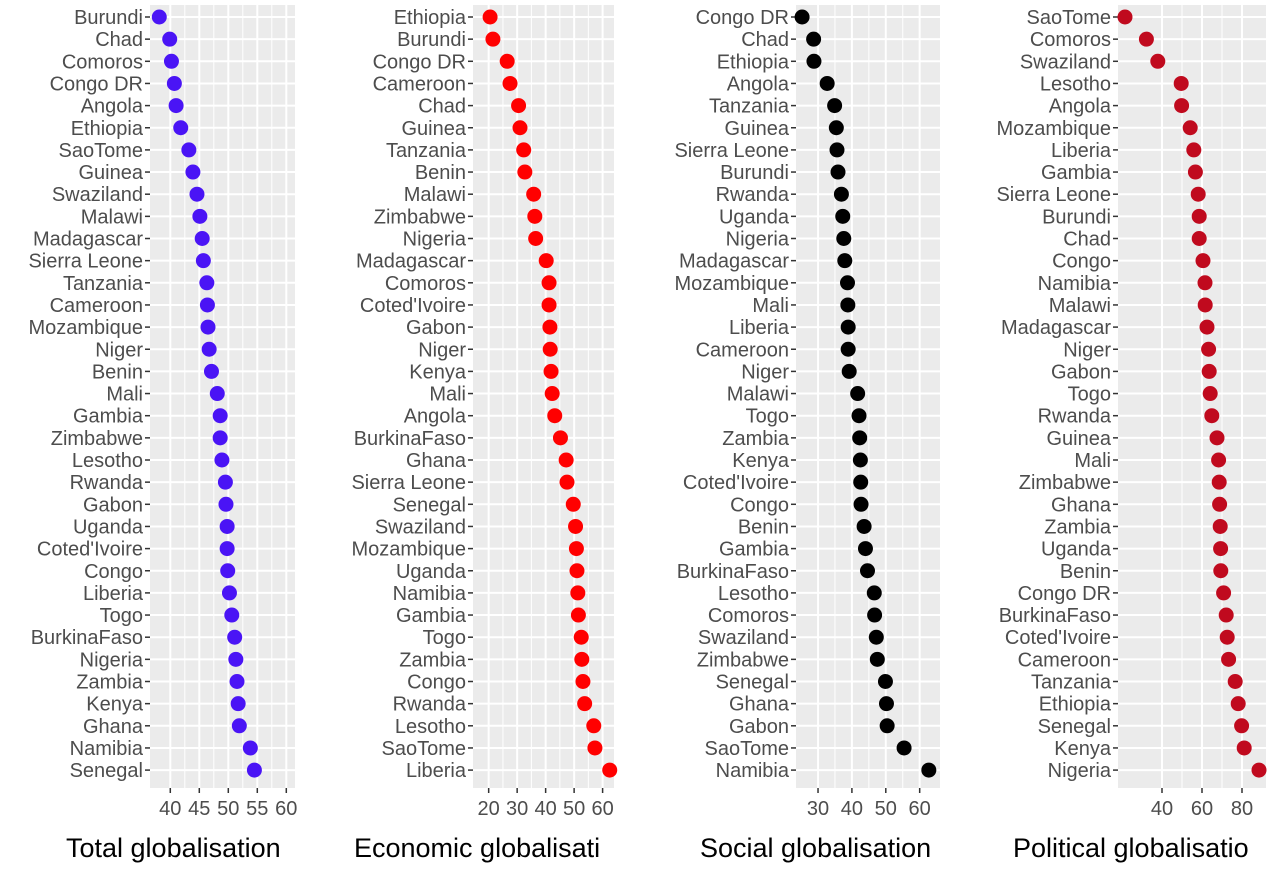 The height and width of the screenshot is (869, 1280). What do you see at coordinates (765, 372) in the screenshot?
I see `category-label: Niger` at bounding box center [765, 372].